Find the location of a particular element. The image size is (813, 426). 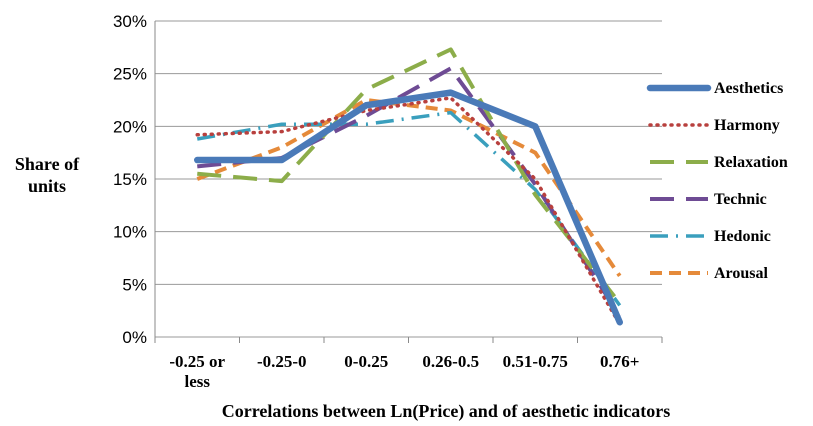

x-tick-label: 0.76+ is located at coordinates (619, 361).